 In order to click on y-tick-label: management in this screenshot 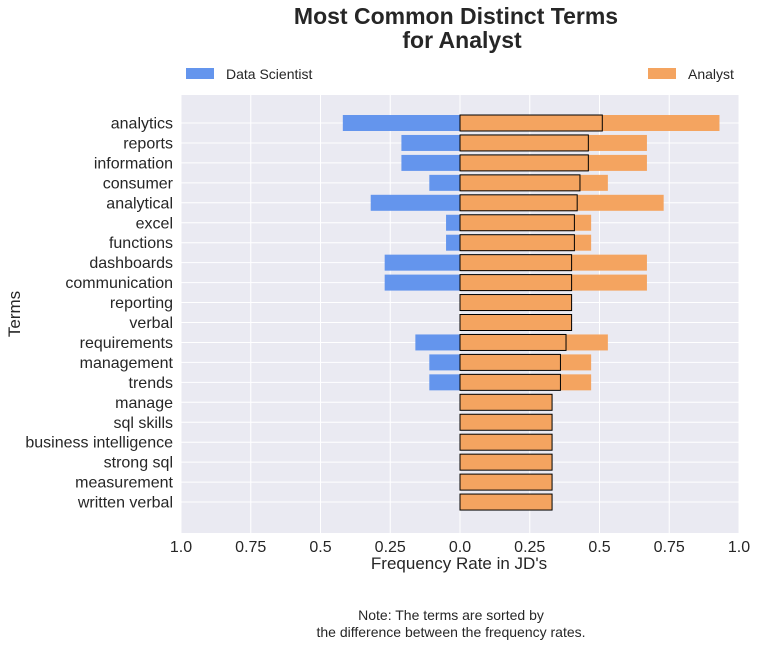, I will do `click(127, 363)`.